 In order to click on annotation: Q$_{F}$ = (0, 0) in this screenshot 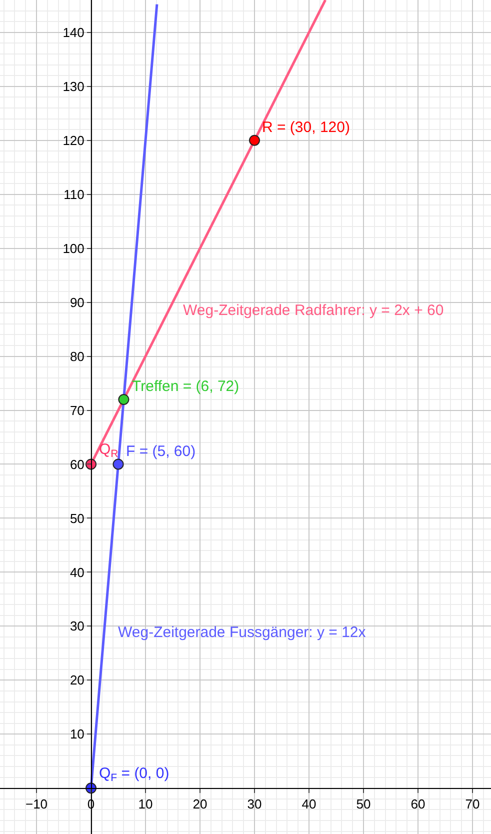, I will do `click(134, 774)`.